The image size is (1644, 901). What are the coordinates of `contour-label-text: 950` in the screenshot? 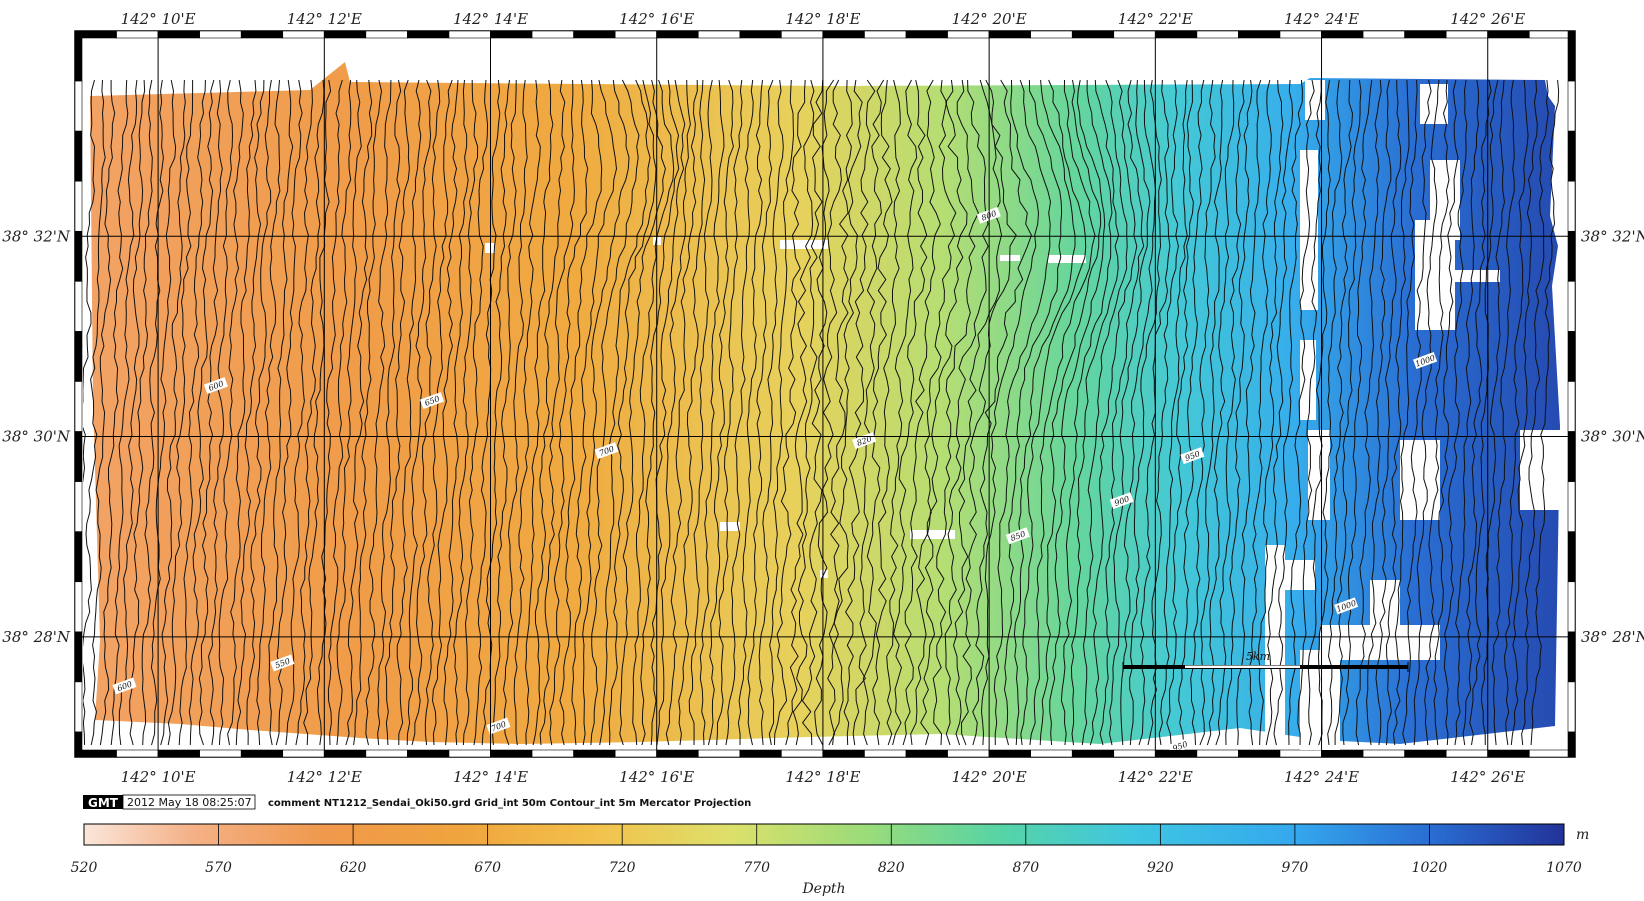 It's located at (1179, 747).